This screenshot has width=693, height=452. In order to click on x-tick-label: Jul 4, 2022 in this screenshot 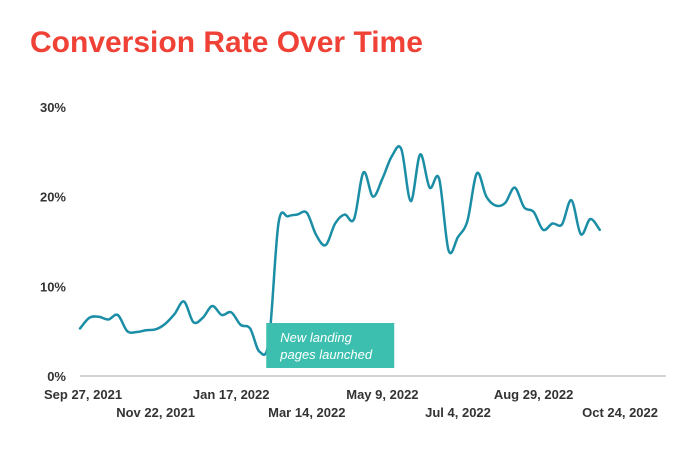, I will do `click(458, 412)`.